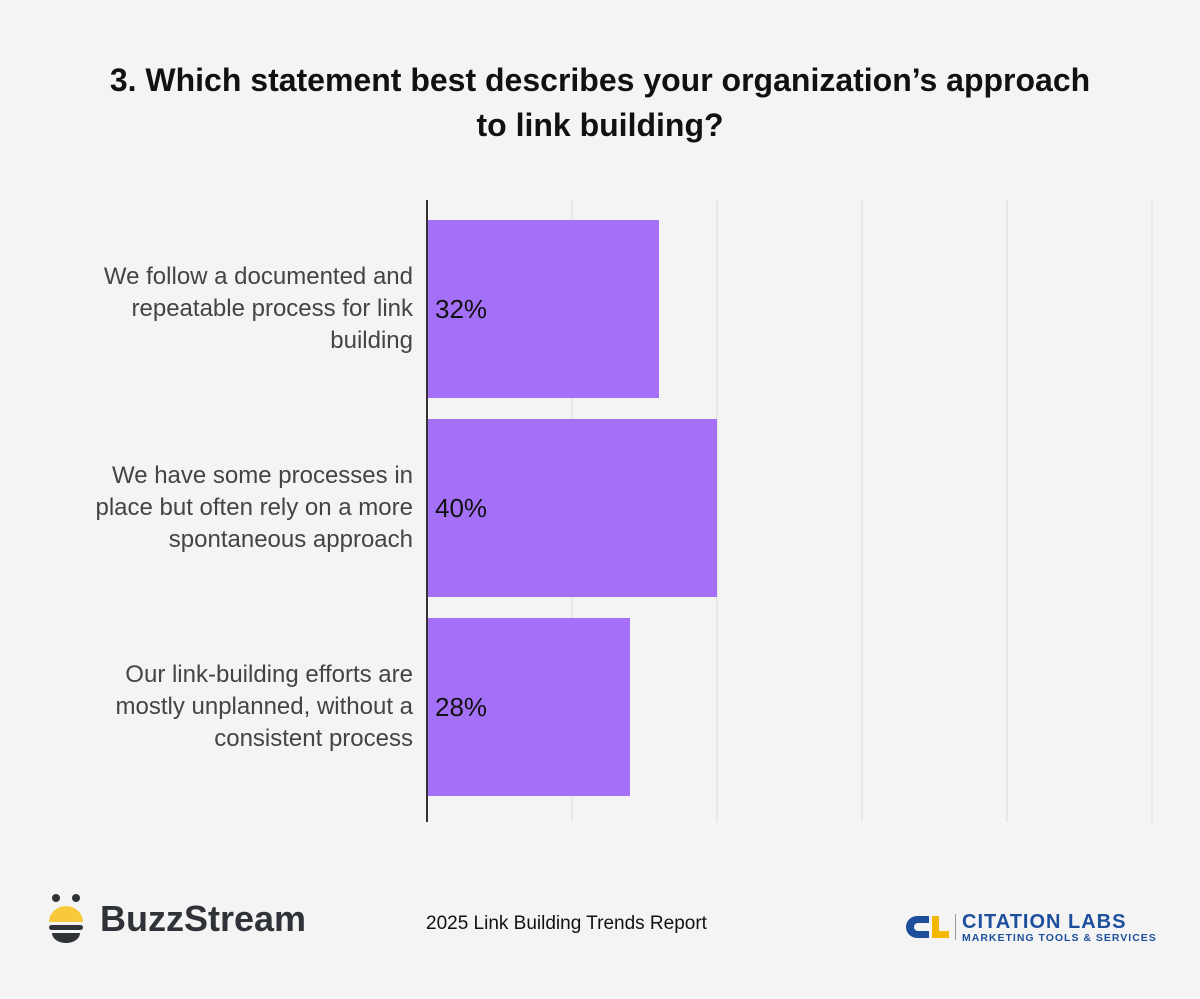 The width and height of the screenshot is (1200, 999). I want to click on report-name: 2025 Link Building Trends Report, so click(566, 923).